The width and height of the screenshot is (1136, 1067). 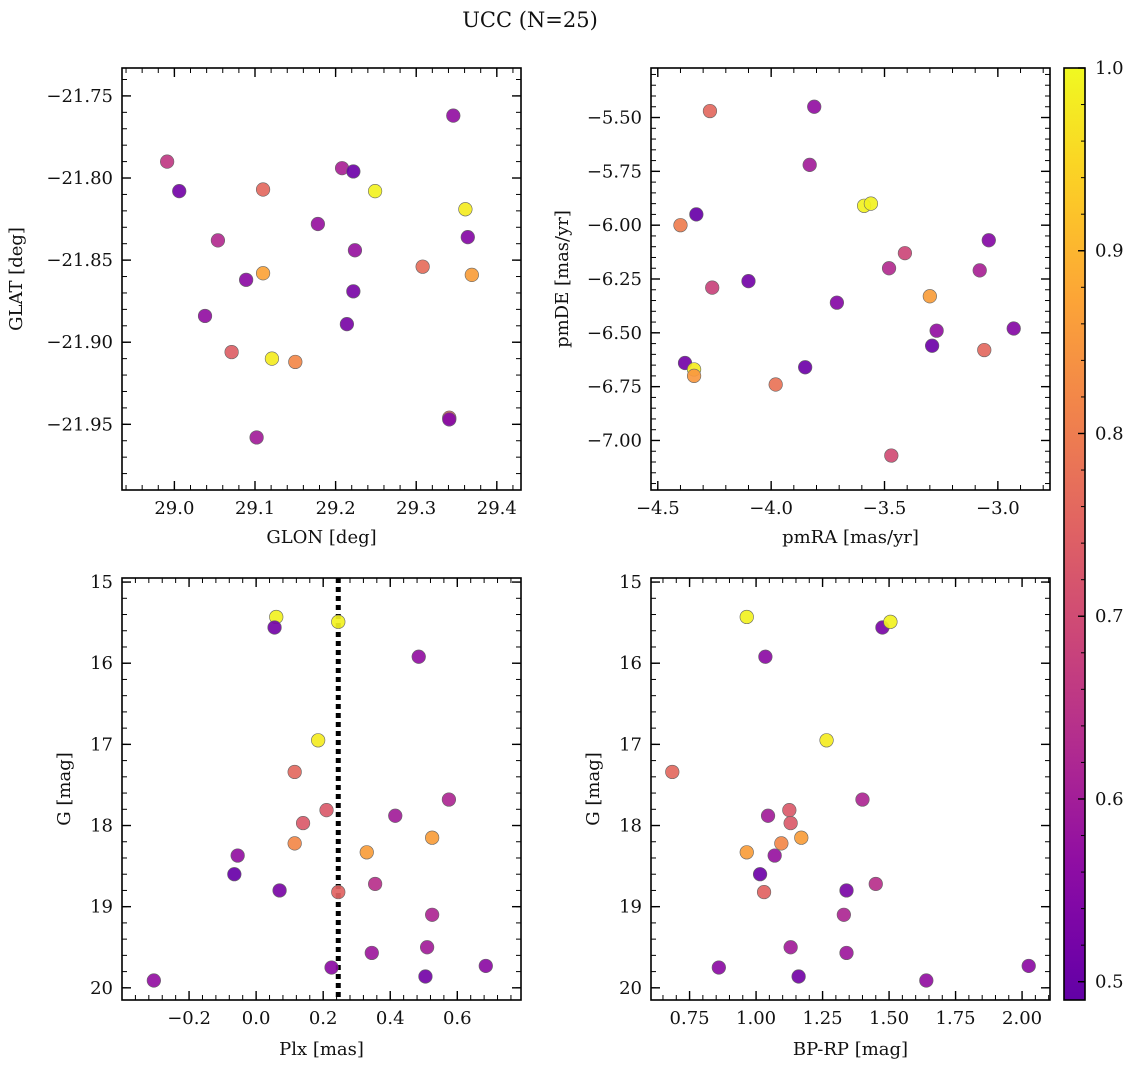 I want to click on y-tick-label: −21.85, so click(x=79, y=260).